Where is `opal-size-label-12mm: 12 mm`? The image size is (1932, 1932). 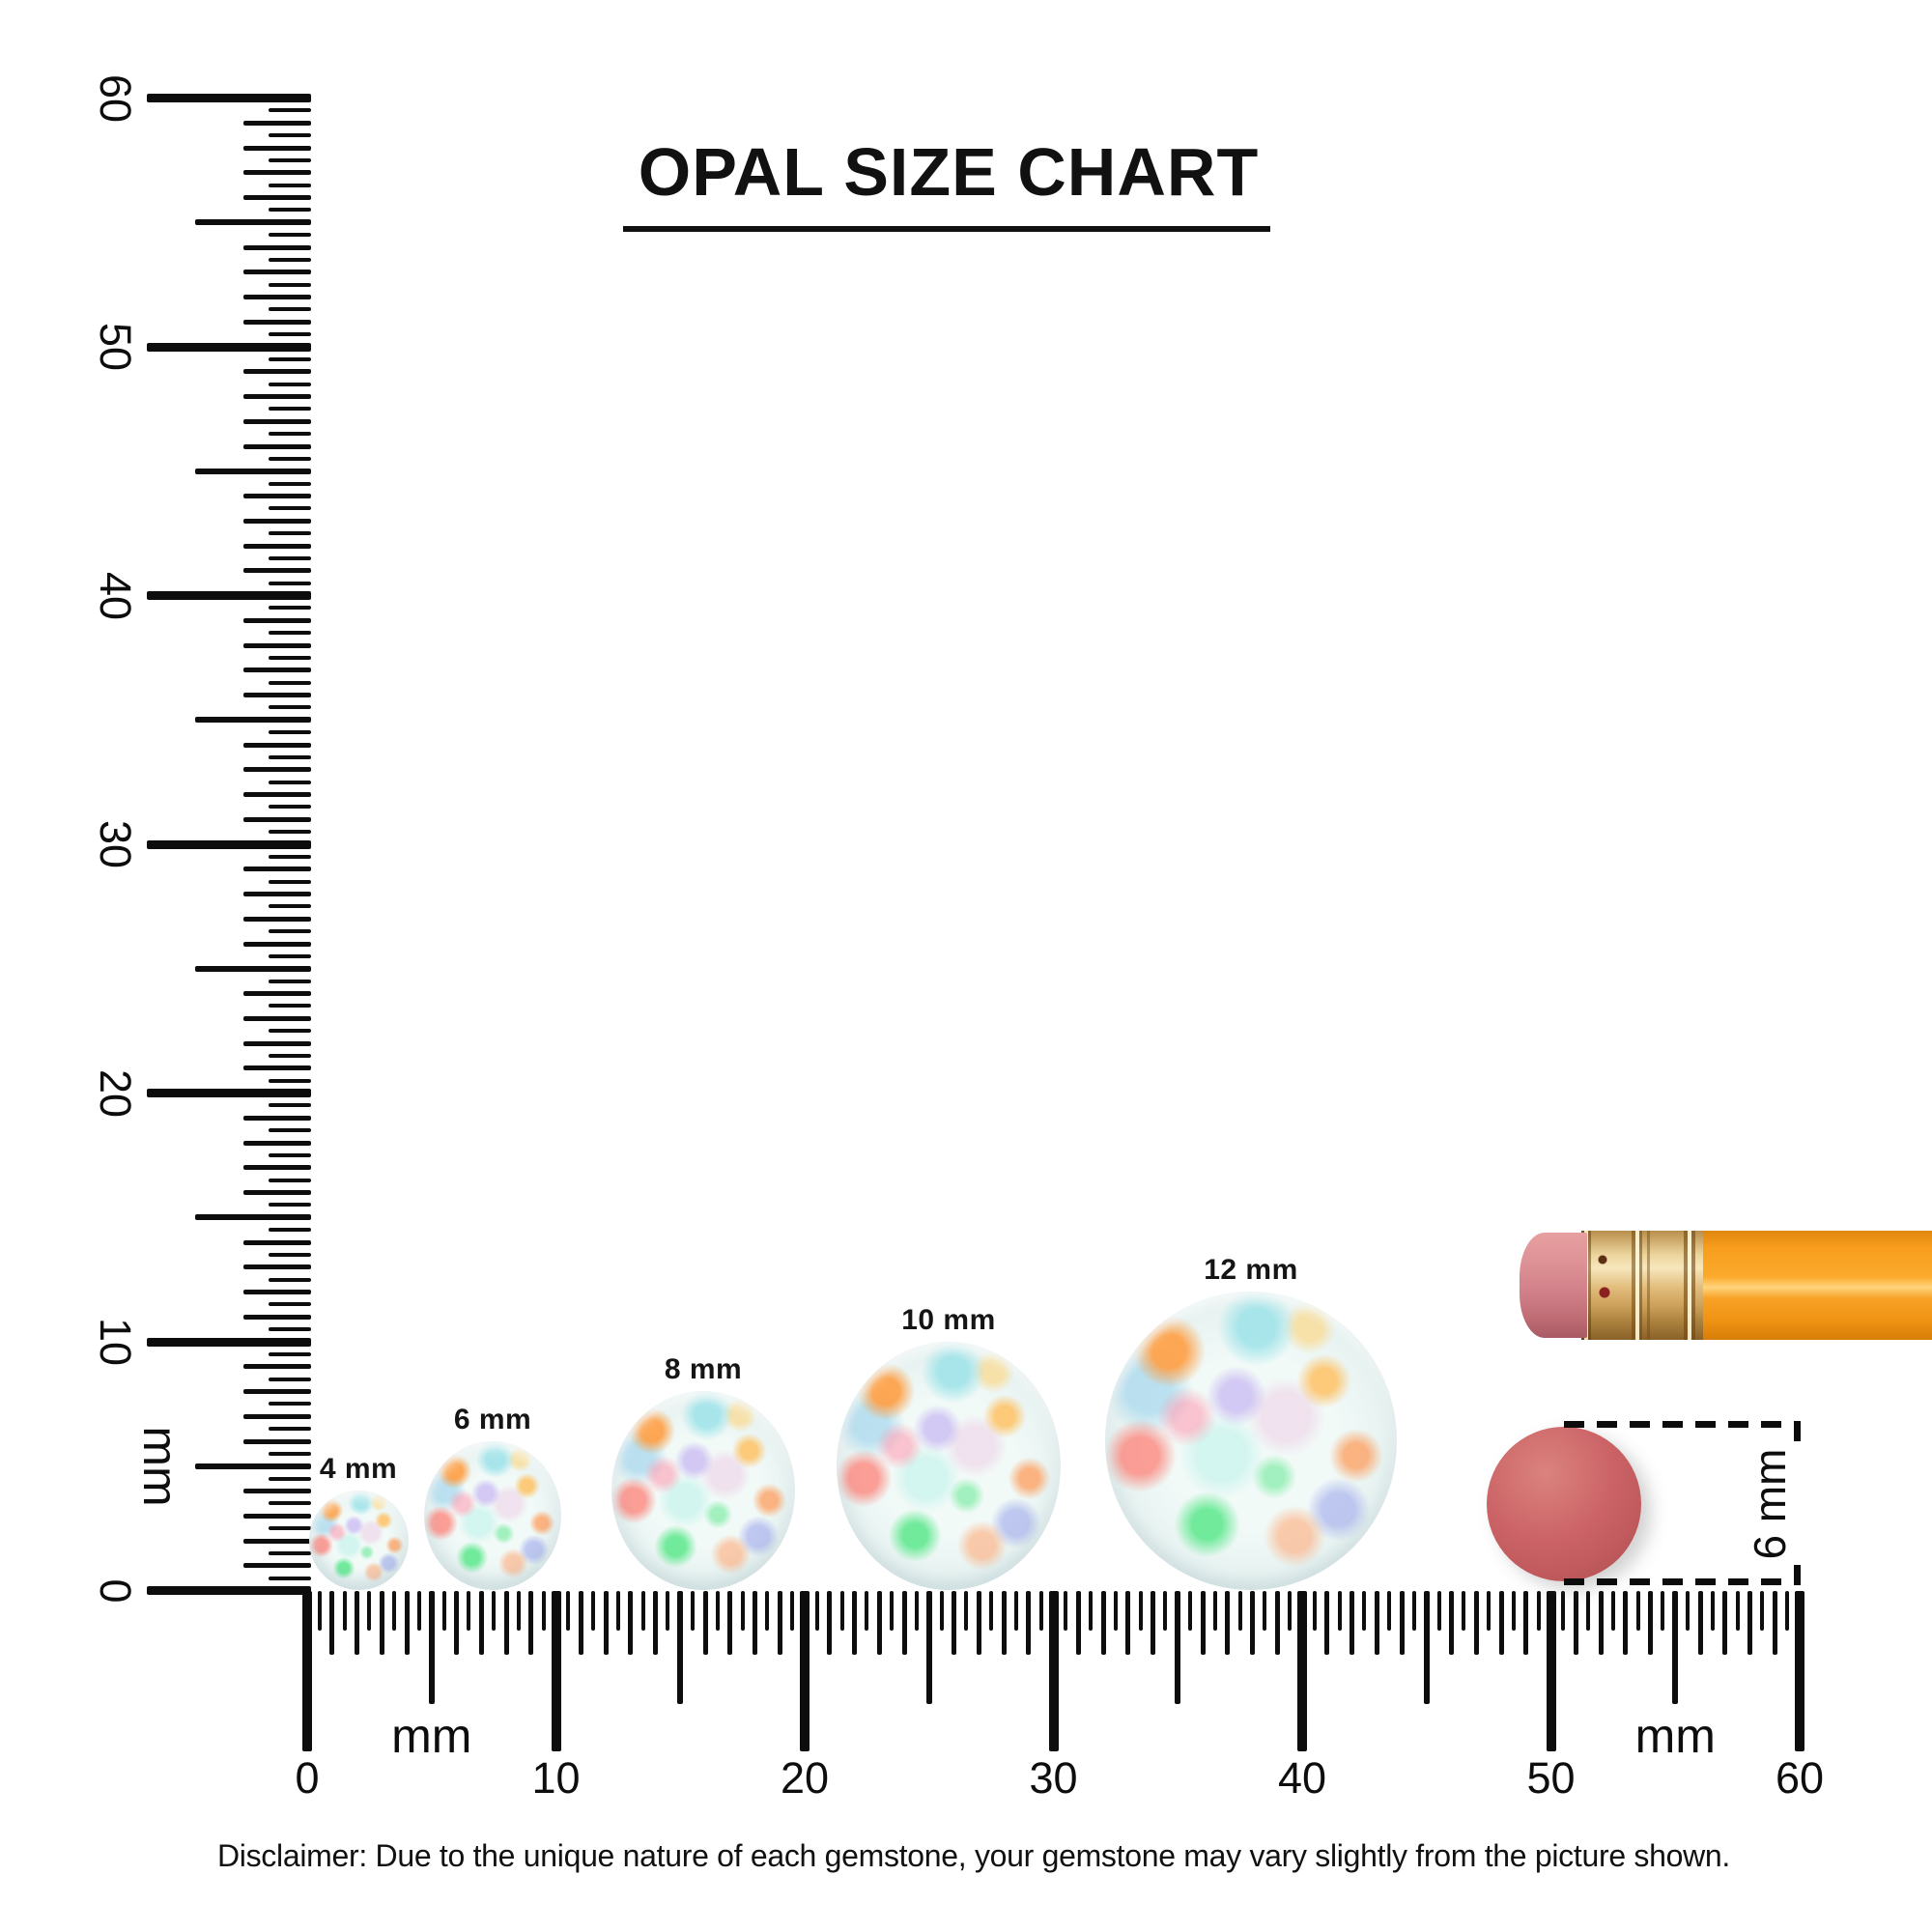 opal-size-label-12mm: 12 mm is located at coordinates (1251, 1270).